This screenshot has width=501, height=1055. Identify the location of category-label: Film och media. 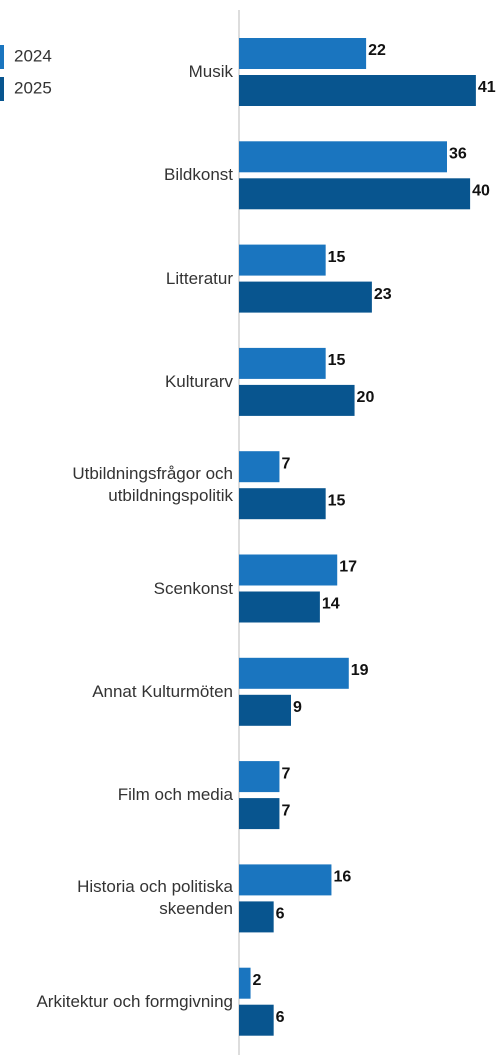
(175, 795).